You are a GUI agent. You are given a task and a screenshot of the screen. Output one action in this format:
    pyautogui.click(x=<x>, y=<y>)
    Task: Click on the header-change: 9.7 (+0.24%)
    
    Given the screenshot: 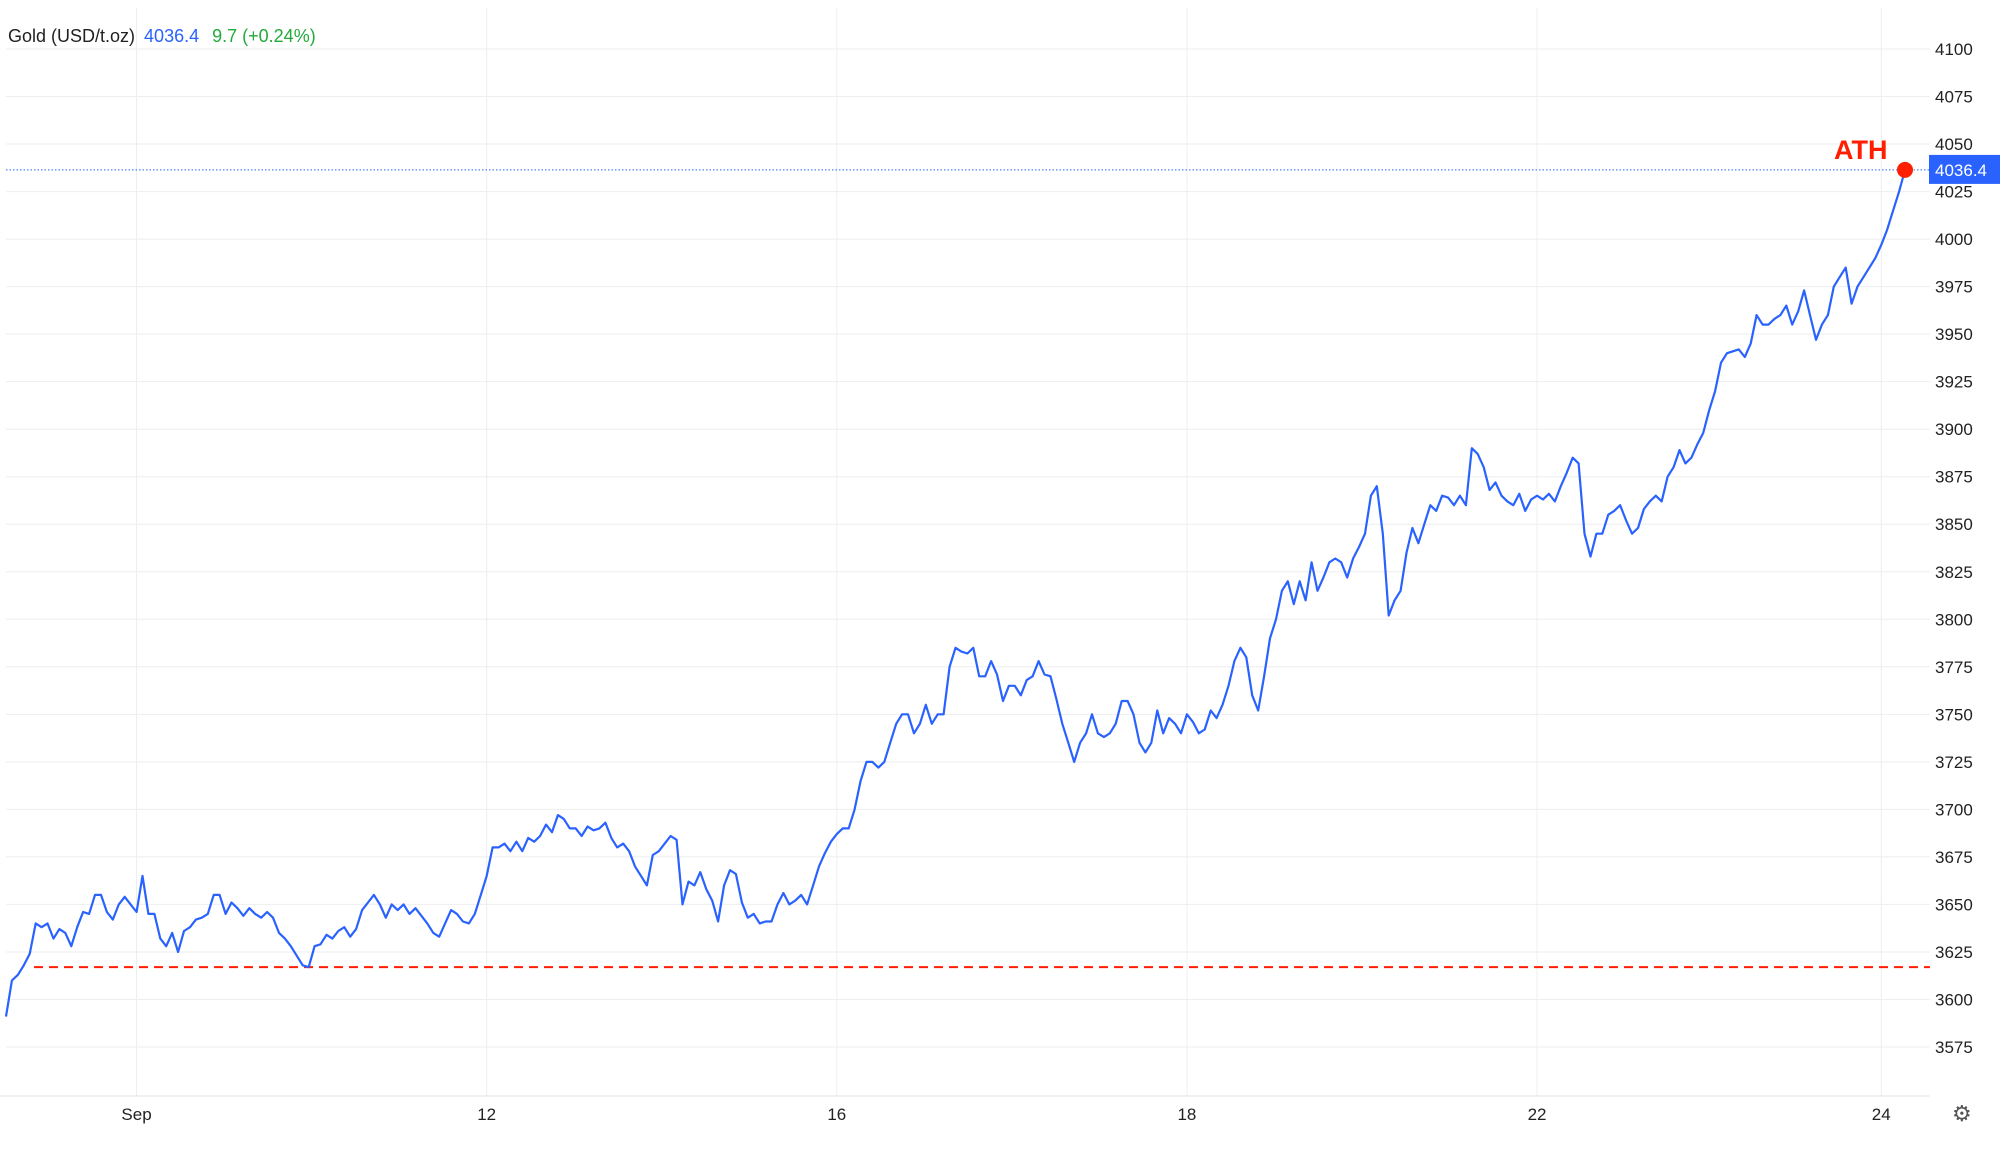 What is the action you would take?
    pyautogui.click(x=264, y=36)
    